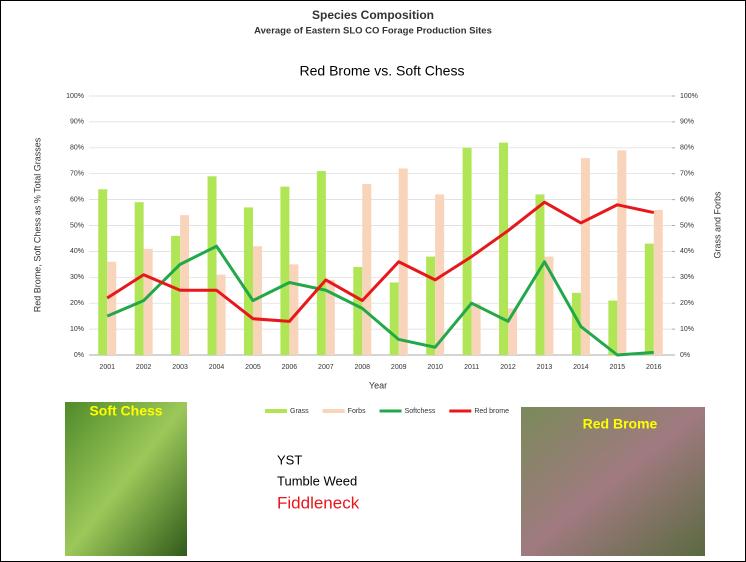 This screenshot has height=562, width=746. I want to click on line-series, so click(380, 300).